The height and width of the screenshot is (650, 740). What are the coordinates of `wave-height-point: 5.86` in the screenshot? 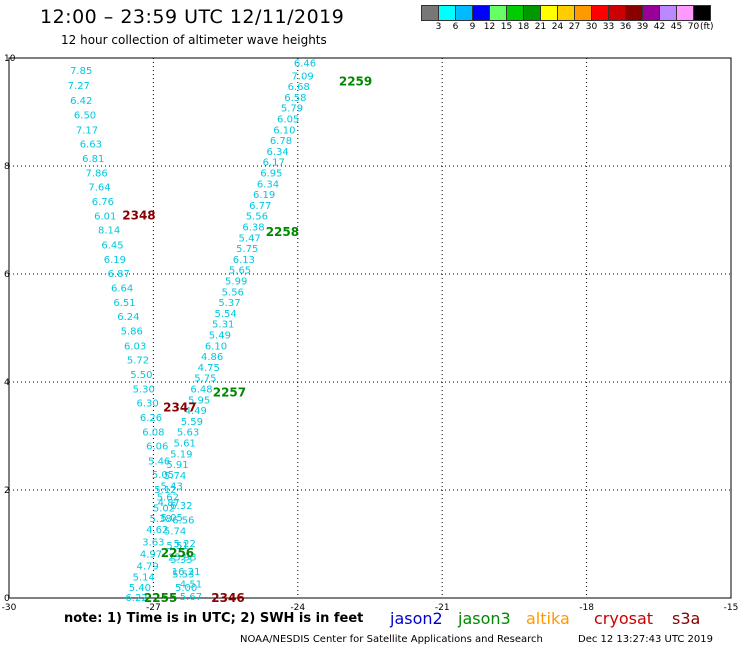 It's located at (132, 332).